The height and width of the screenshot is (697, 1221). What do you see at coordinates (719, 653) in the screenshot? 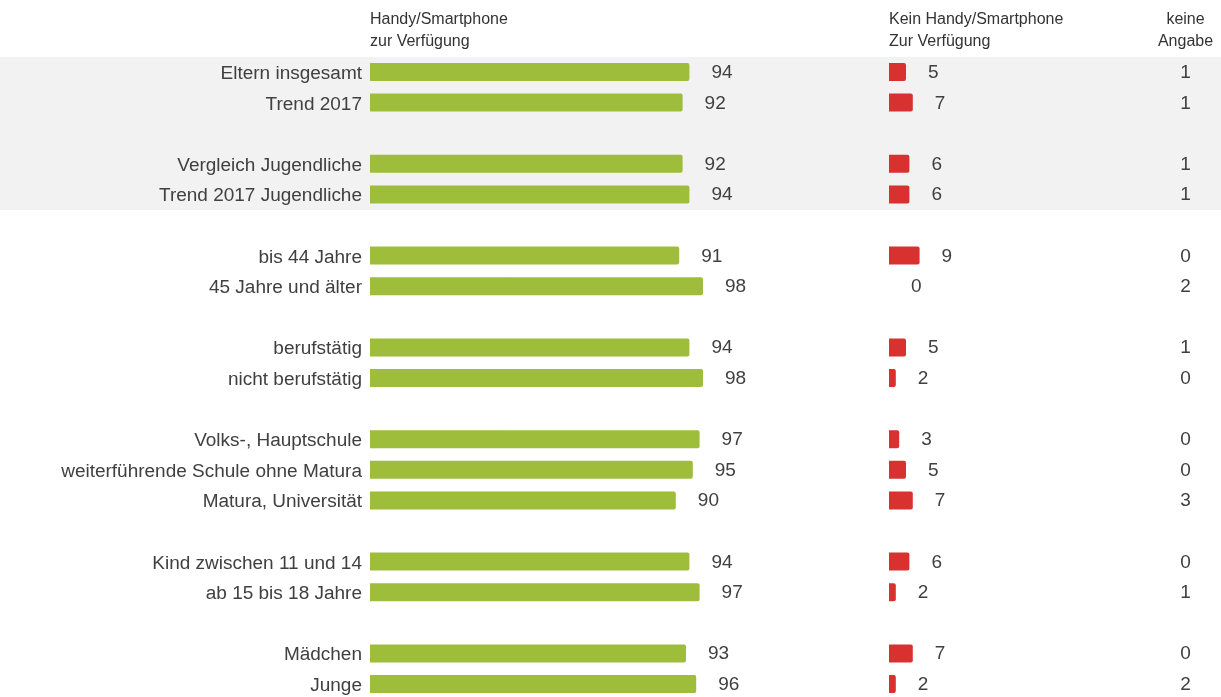
I see `data-label: 93` at bounding box center [719, 653].